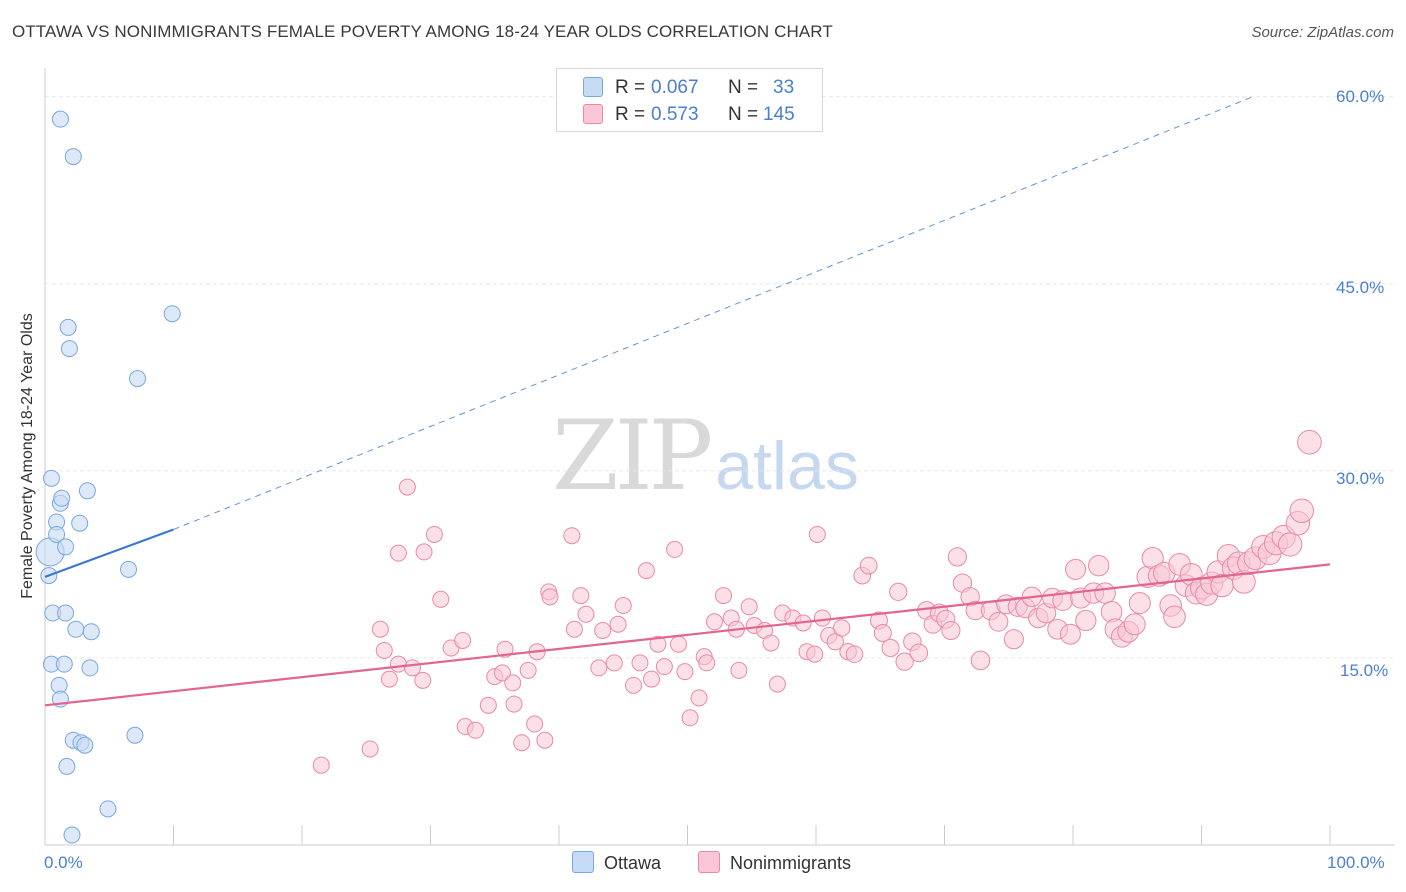  Describe the element at coordinates (632, 456) in the screenshot. I see `watermark-zip: ZIP` at that location.